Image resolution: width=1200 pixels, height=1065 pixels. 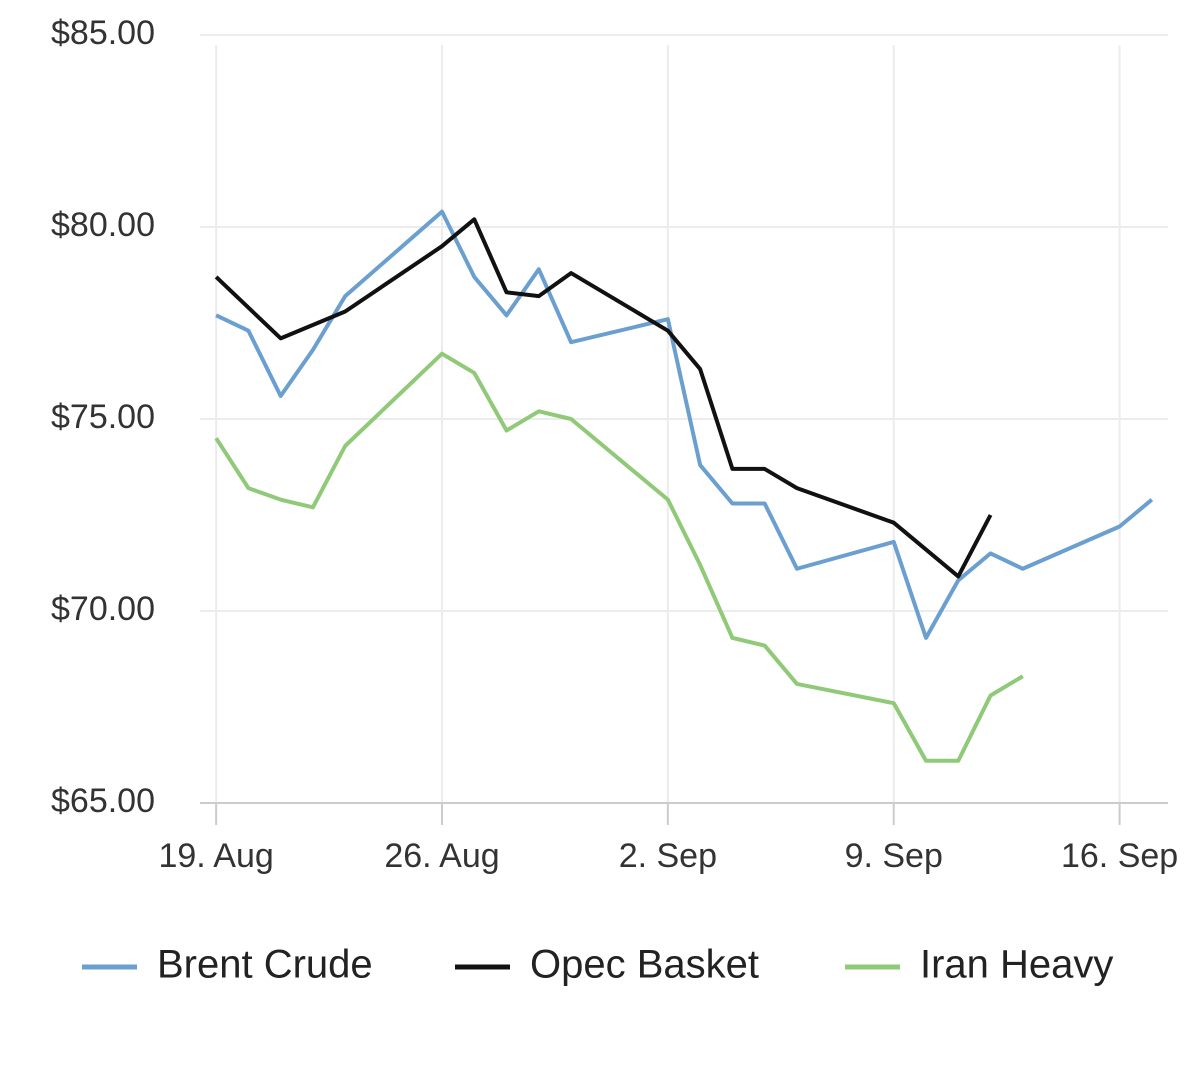 What do you see at coordinates (103, 417) in the screenshot?
I see `y-tick-label: $75.00` at bounding box center [103, 417].